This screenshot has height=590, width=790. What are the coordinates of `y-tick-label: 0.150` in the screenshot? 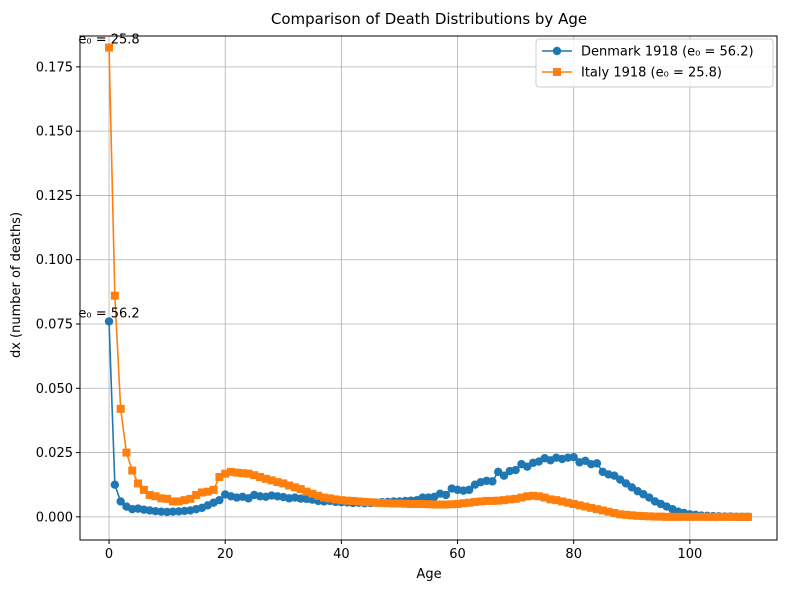 It's located at (54, 132).